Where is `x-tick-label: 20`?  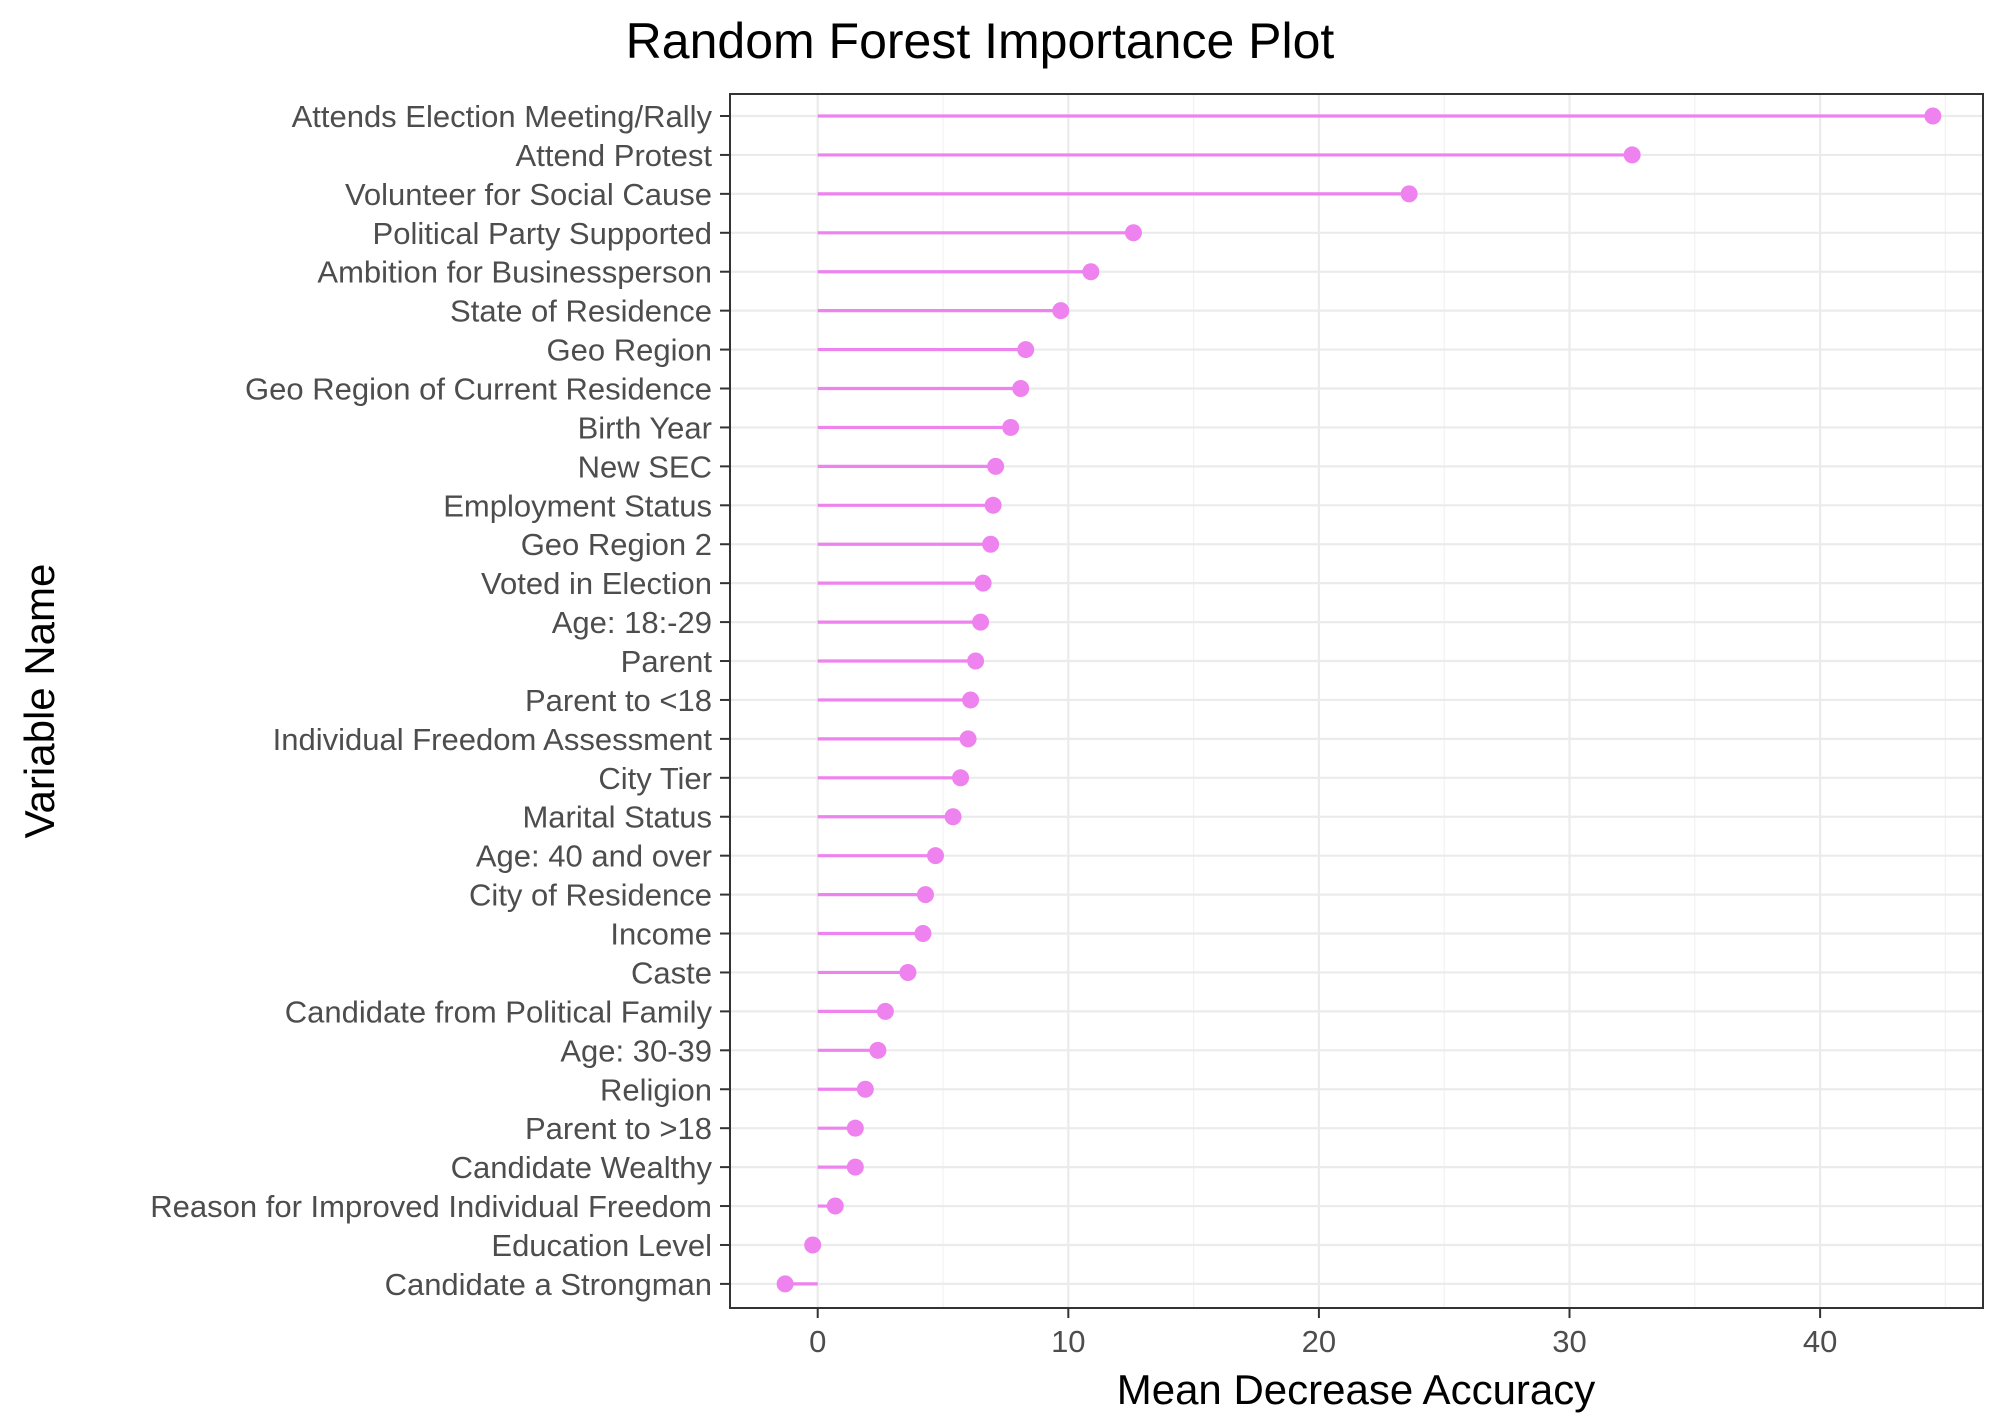 x-tick-label: 20 is located at coordinates (1319, 1341).